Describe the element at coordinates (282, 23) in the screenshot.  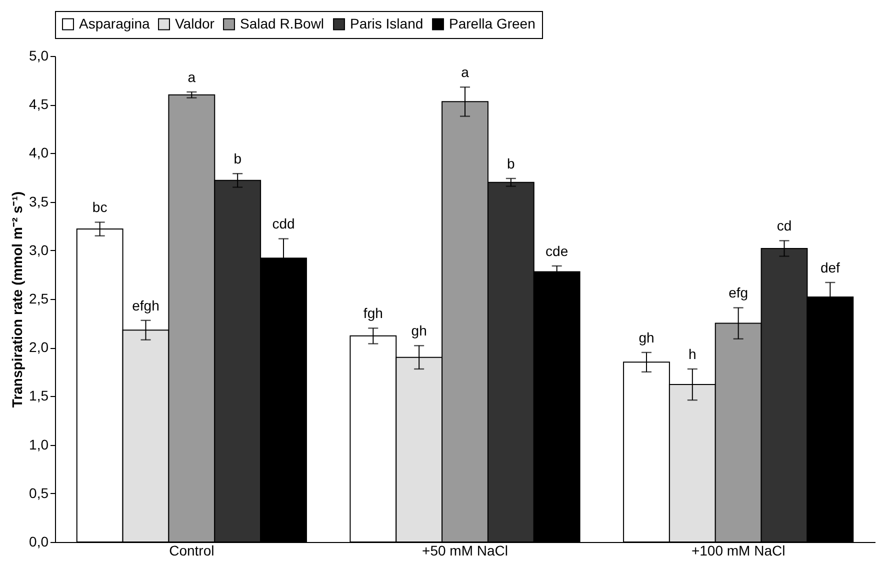
I see `legend-label: Salad R.Bowl` at that location.